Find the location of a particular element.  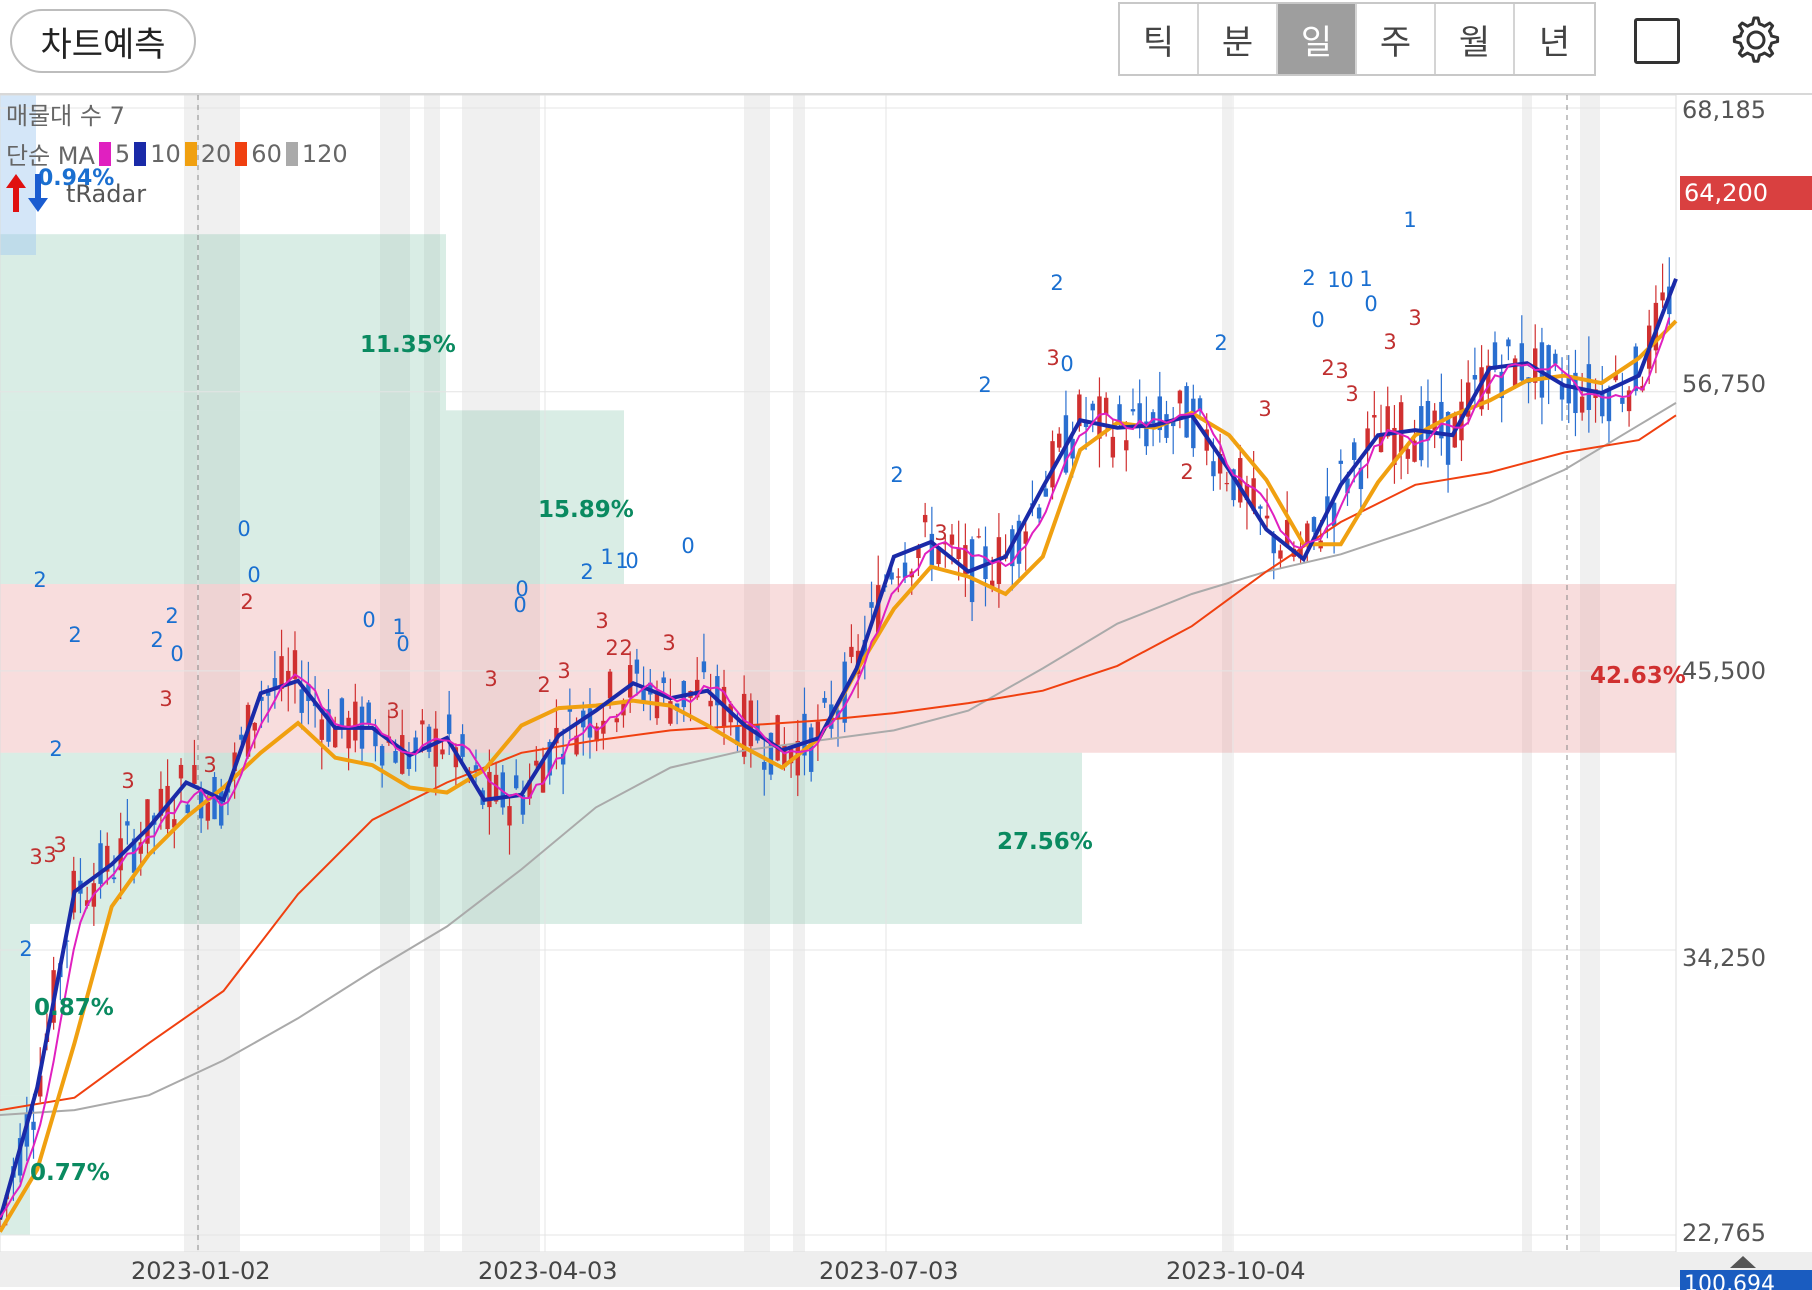

tab-week: 주 is located at coordinates (1396, 39).